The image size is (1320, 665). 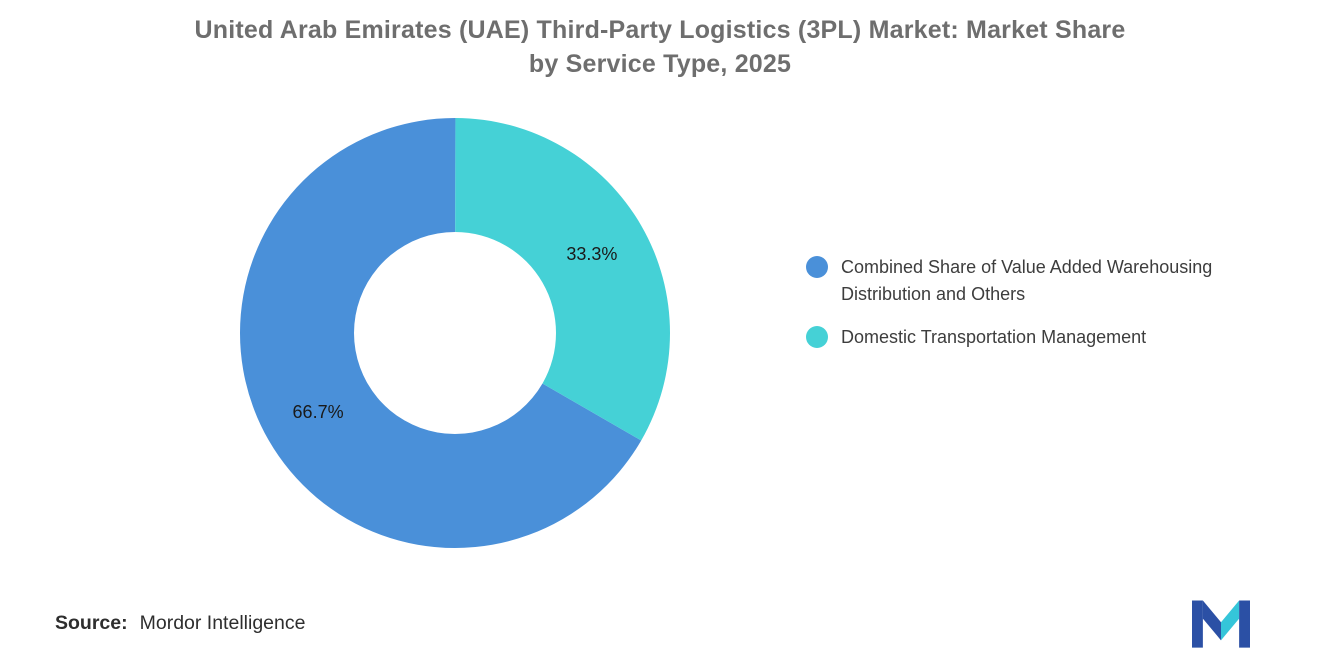 What do you see at coordinates (1230, 620) in the screenshot?
I see `logo-right-diagonal` at bounding box center [1230, 620].